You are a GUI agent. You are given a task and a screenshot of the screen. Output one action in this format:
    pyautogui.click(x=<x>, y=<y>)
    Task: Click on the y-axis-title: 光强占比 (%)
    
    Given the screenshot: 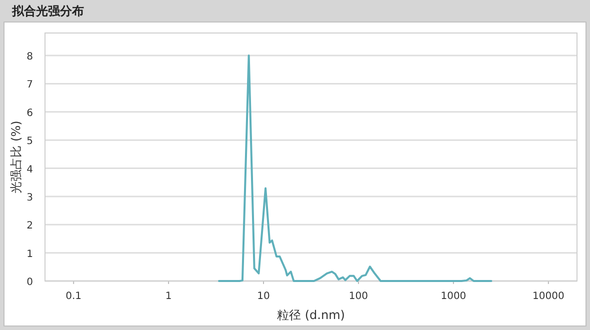 What is the action you would take?
    pyautogui.click(x=16, y=157)
    